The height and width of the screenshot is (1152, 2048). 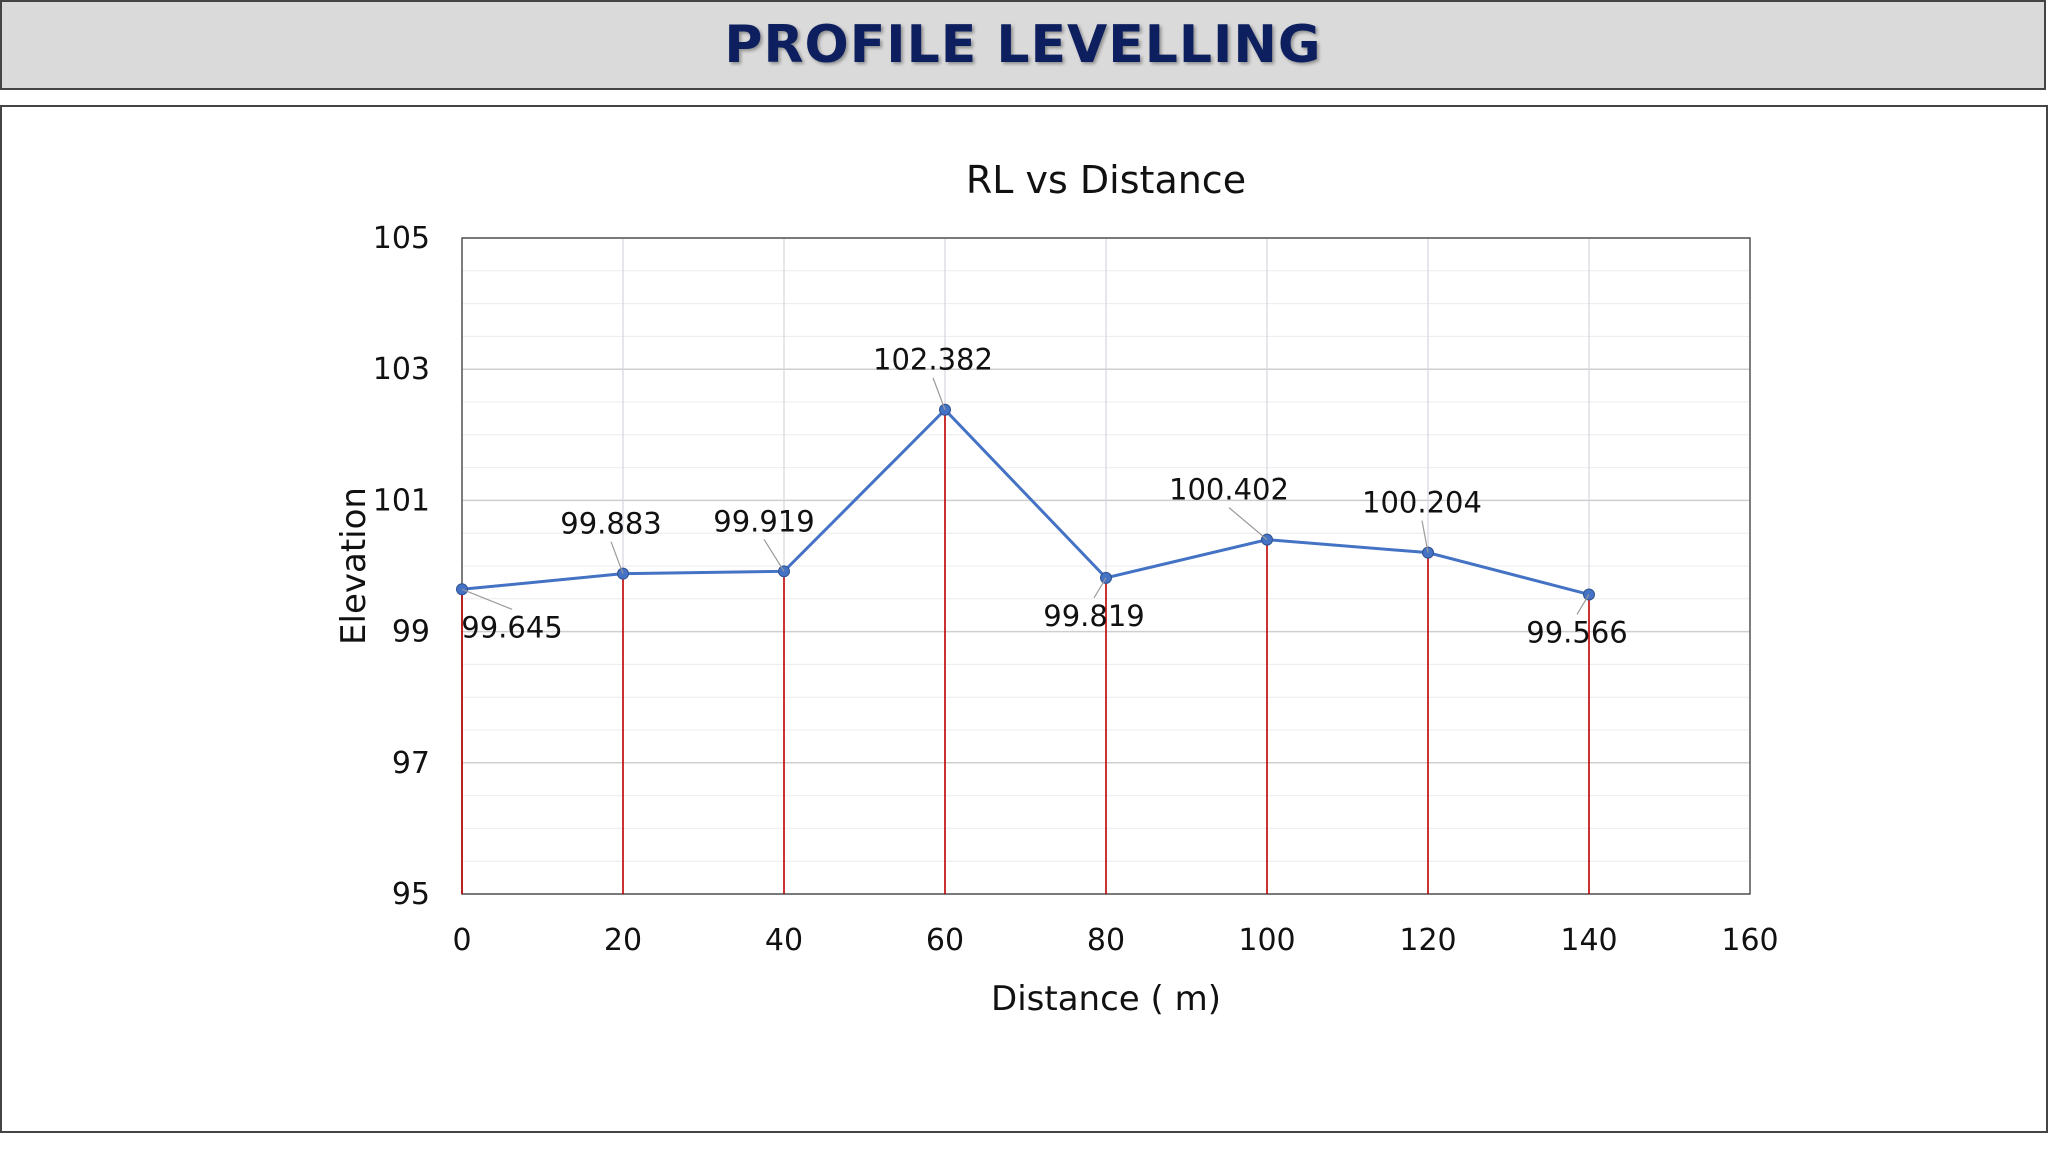 I want to click on x-axis-ticks: 0 20 40 60 80 100 120 140 160, so click(x=1115, y=940).